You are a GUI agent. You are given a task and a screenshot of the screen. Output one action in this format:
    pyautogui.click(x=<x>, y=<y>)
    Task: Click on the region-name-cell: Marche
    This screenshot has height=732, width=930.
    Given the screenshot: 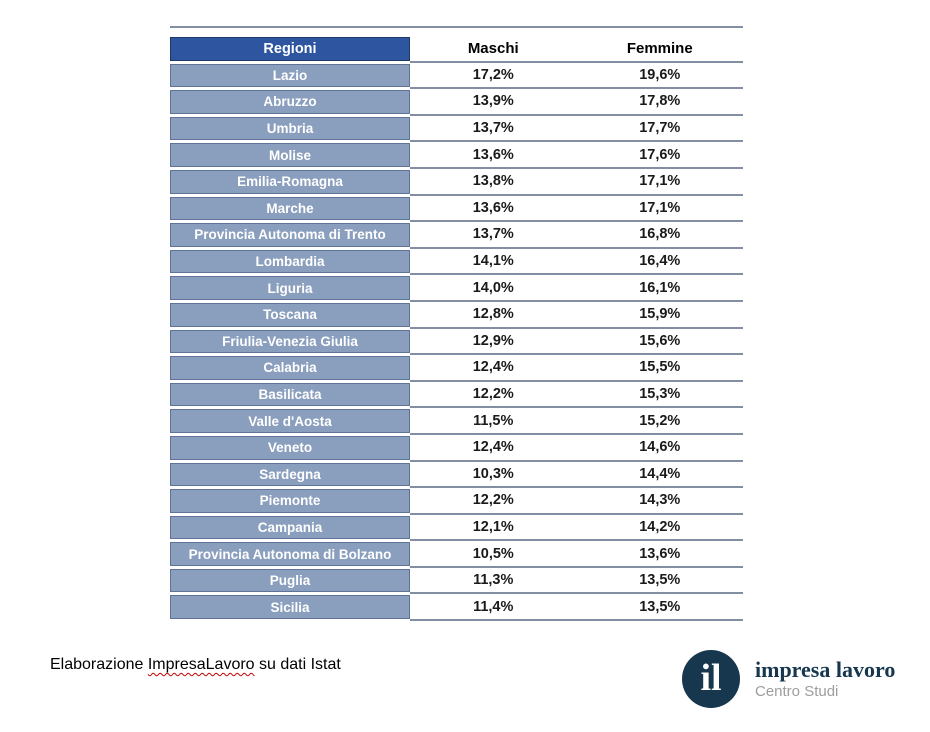 What is the action you would take?
    pyautogui.click(x=290, y=208)
    